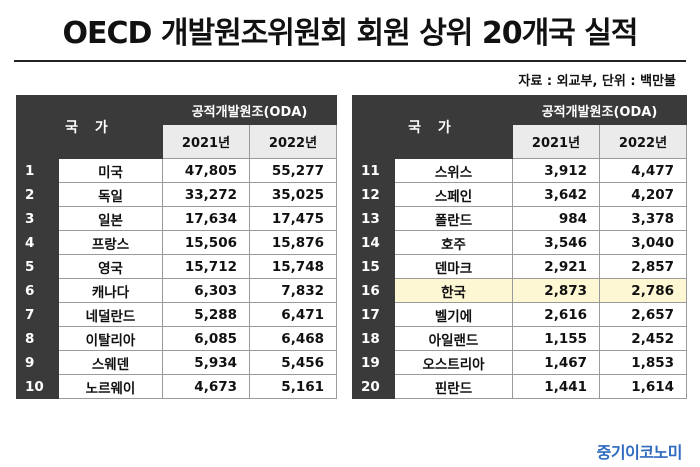 The height and width of the screenshot is (467, 700). Describe the element at coordinates (110, 362) in the screenshot. I see `country-cell: 스웨덴` at that location.